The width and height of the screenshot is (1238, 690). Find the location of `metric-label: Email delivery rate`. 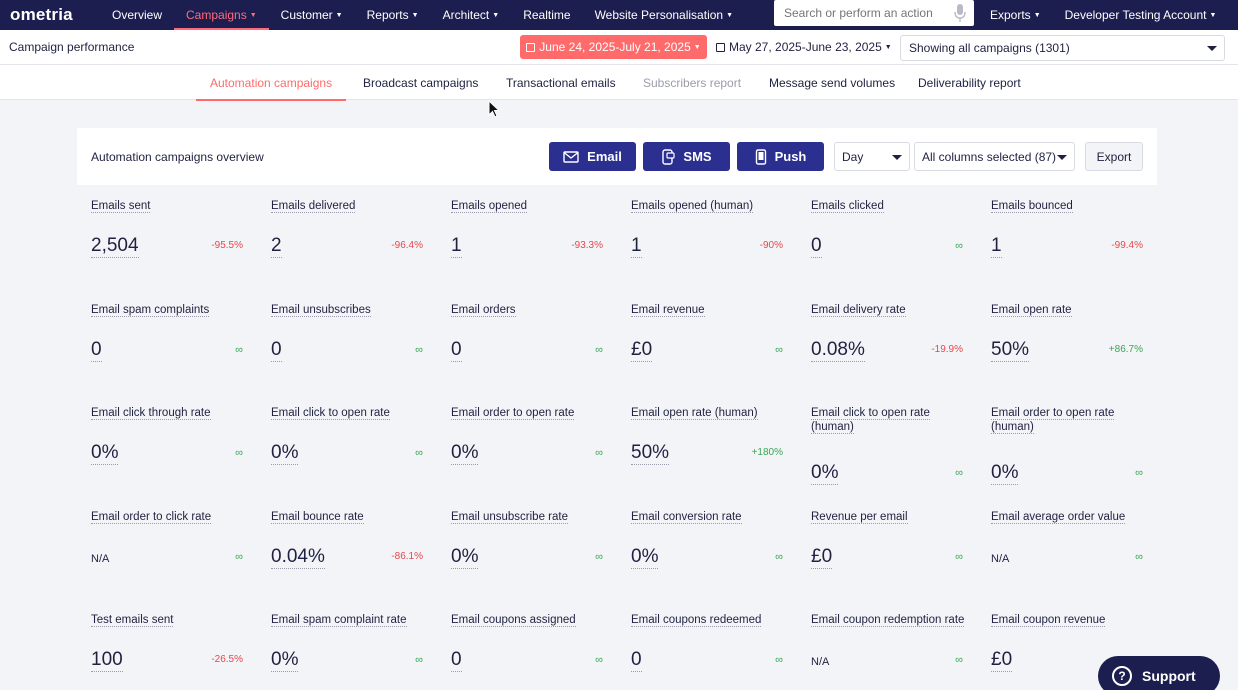

metric-label: Email delivery rate is located at coordinates (891, 310).